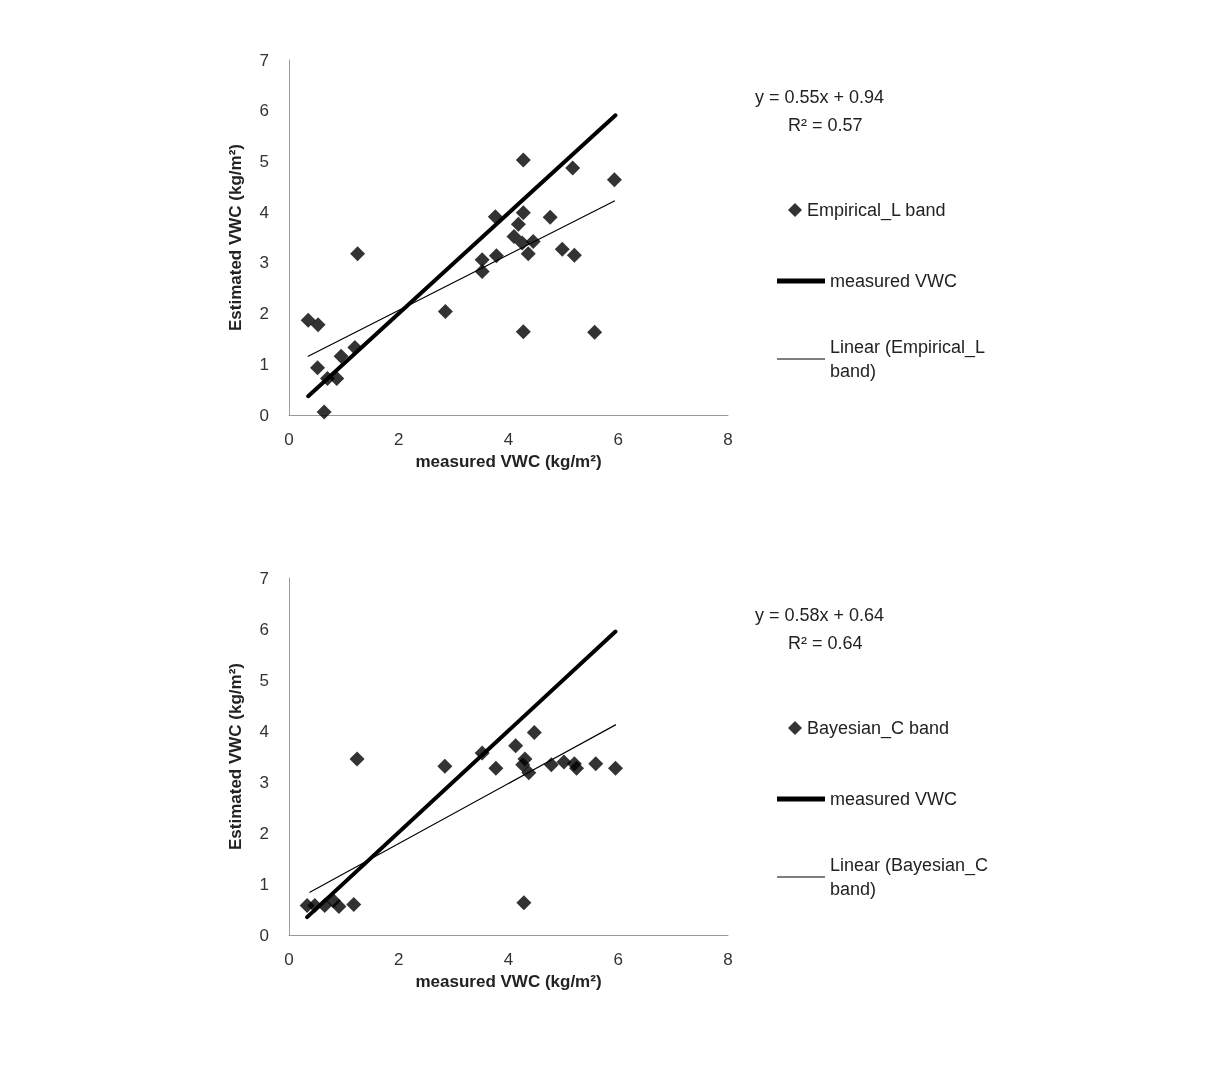  I want to click on legend-label: Empirical_L band, so click(876, 210).